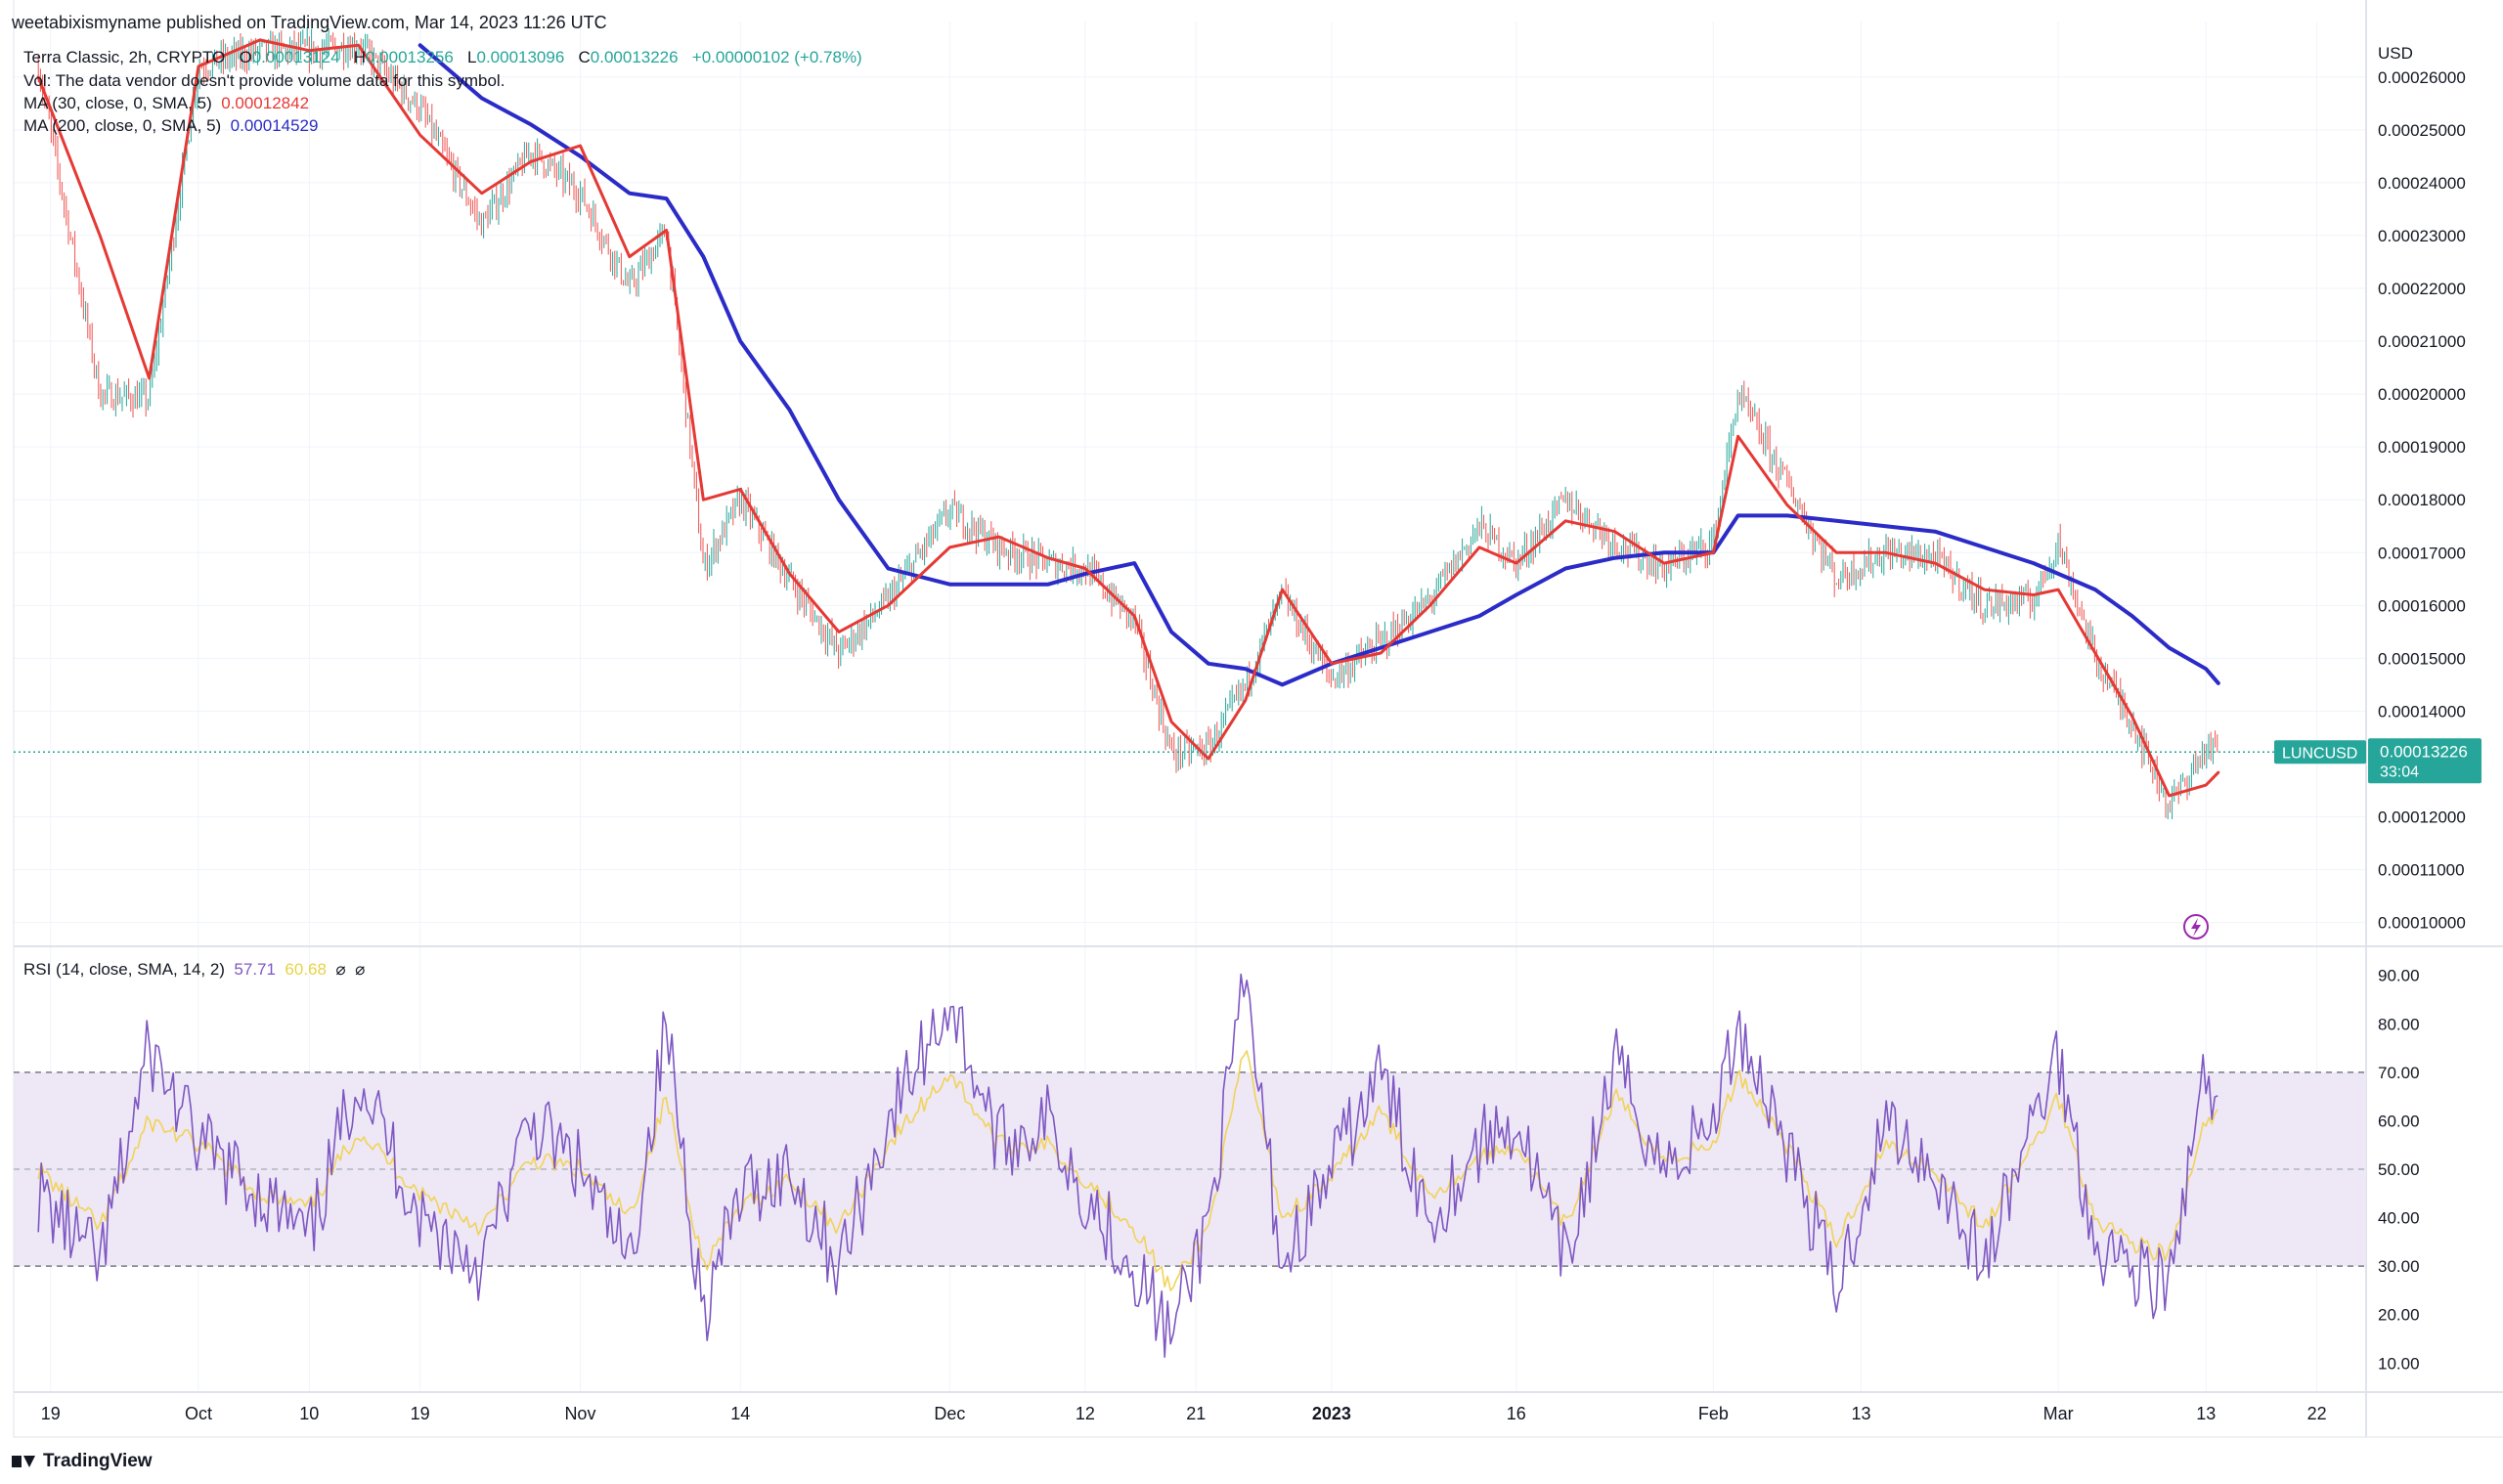  What do you see at coordinates (2399, 1073) in the screenshot?
I see `rsi-tick-label: 70.00` at bounding box center [2399, 1073].